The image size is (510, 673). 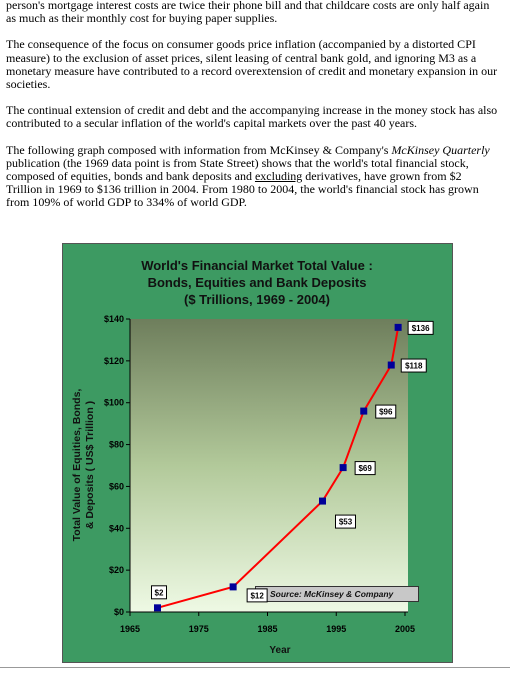 I want to click on data-label: $136, so click(x=421, y=328).